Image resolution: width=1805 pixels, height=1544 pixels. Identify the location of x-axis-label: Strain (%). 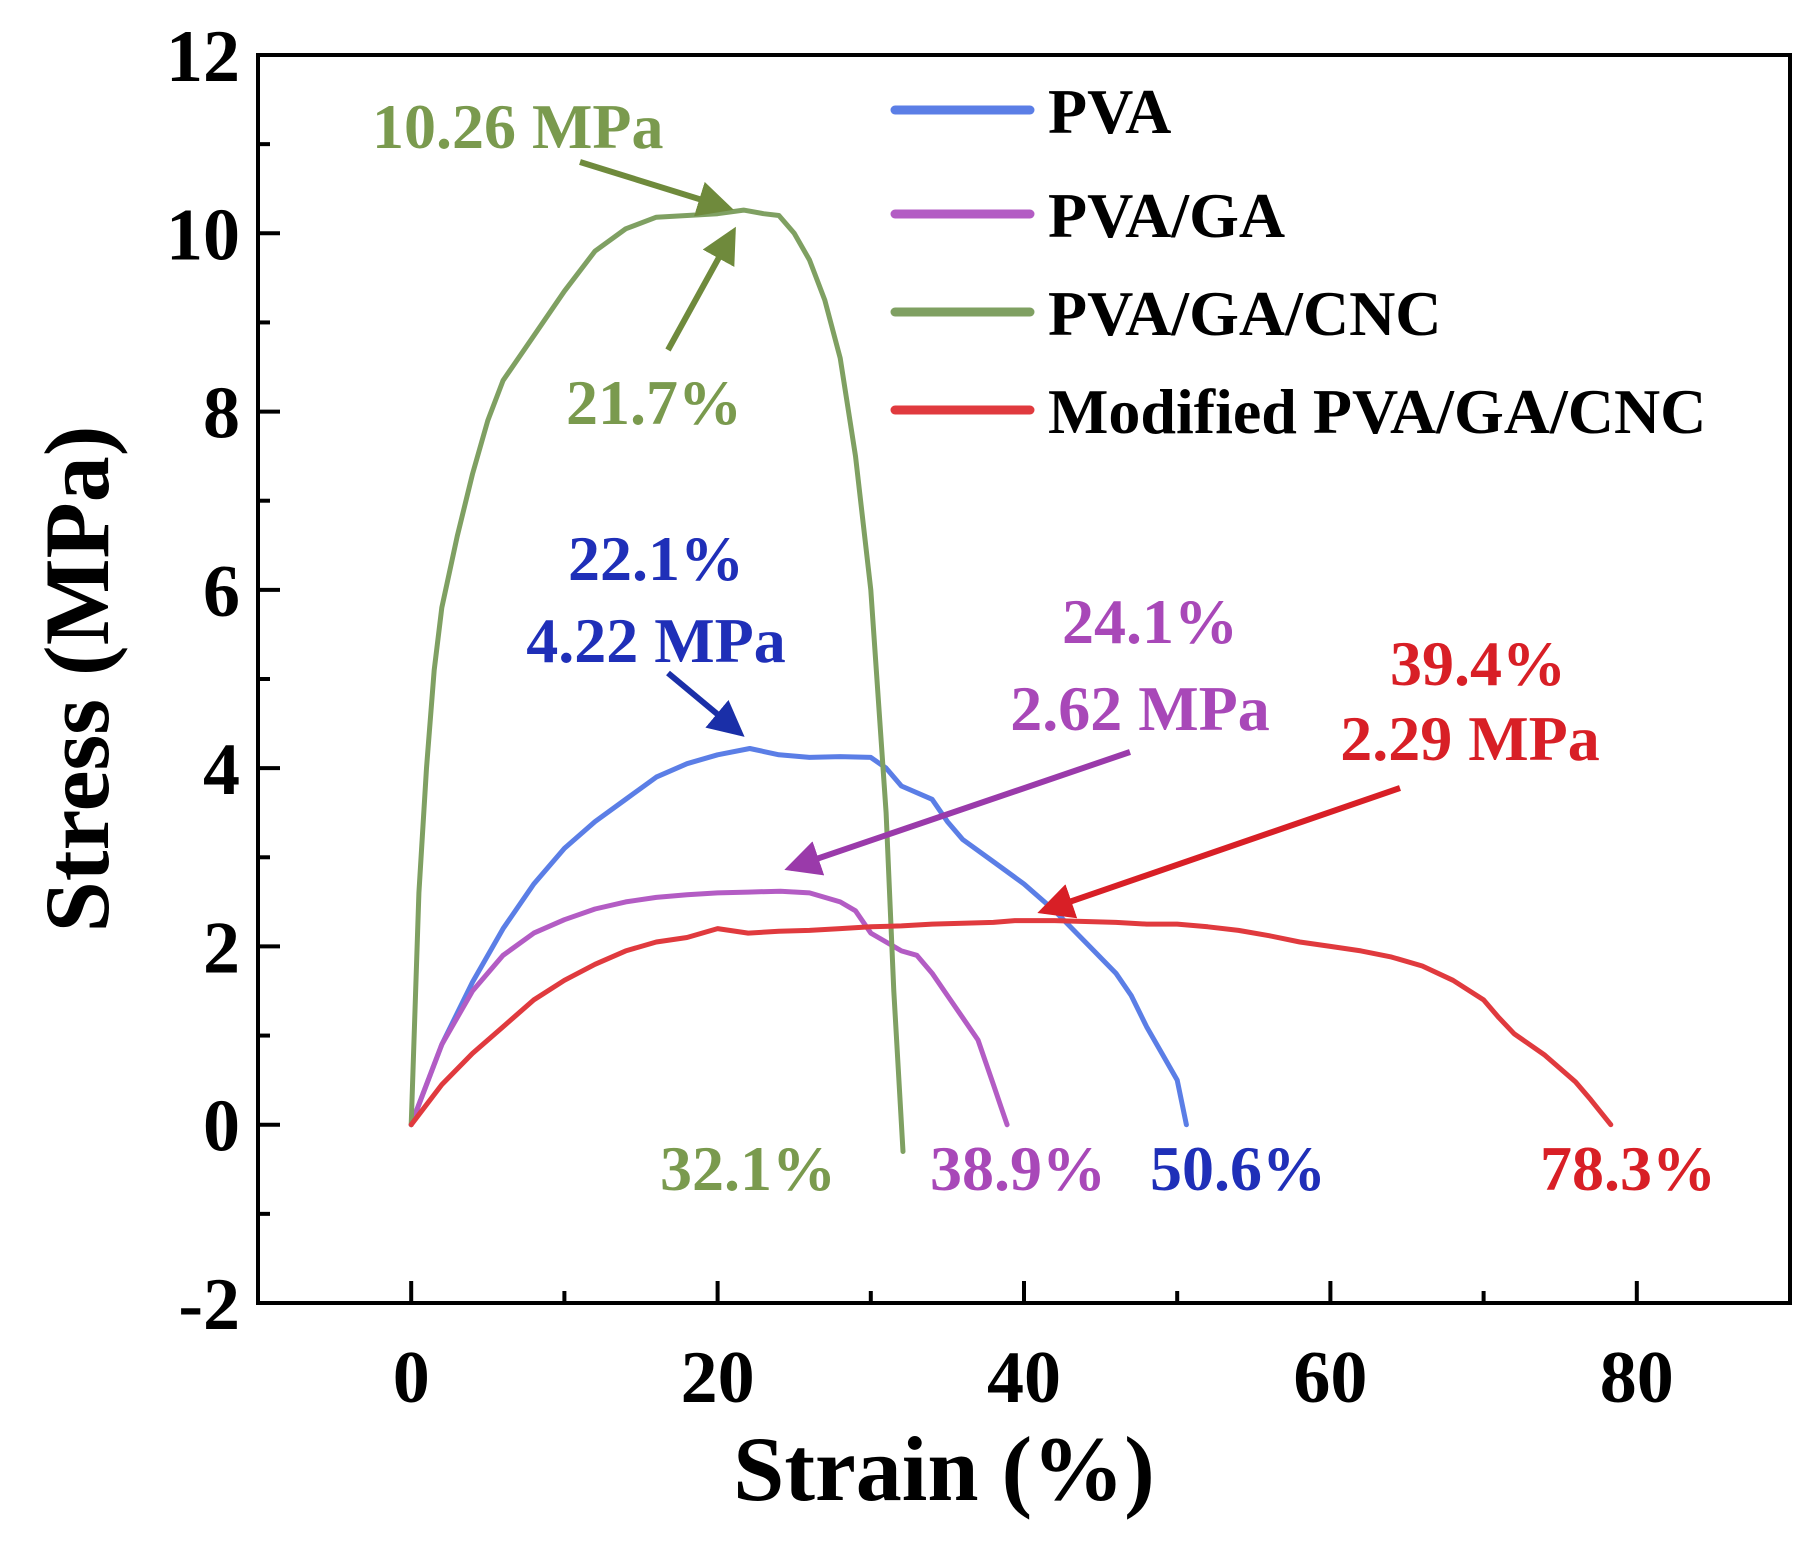
(944, 1469).